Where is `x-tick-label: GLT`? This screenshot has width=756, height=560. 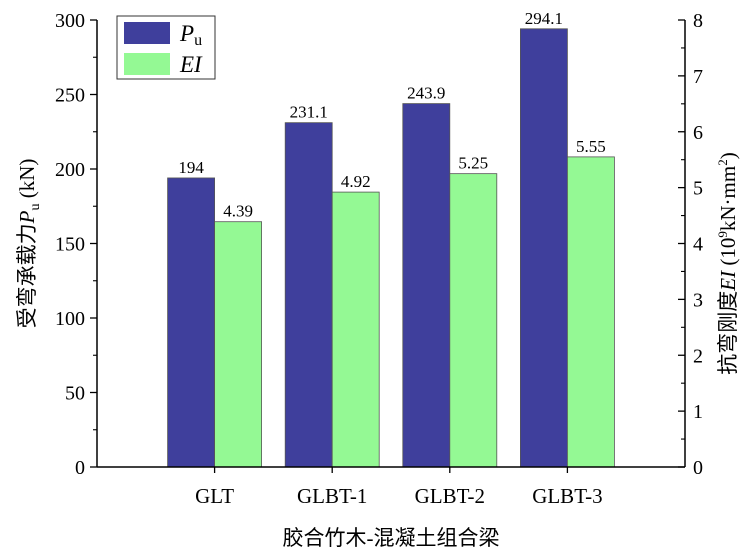
x-tick-label: GLT is located at coordinates (214, 496).